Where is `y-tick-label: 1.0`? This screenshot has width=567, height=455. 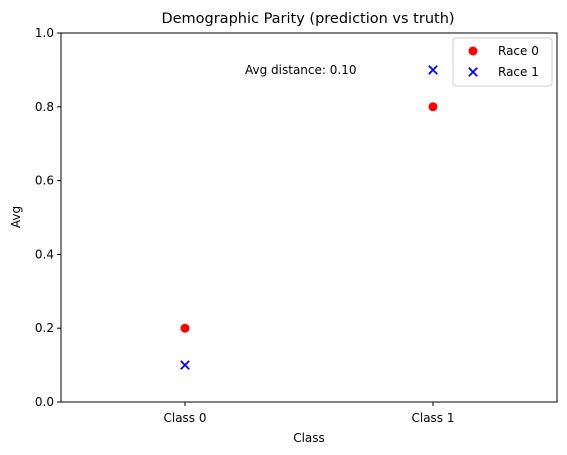
y-tick-label: 1.0 is located at coordinates (44, 33).